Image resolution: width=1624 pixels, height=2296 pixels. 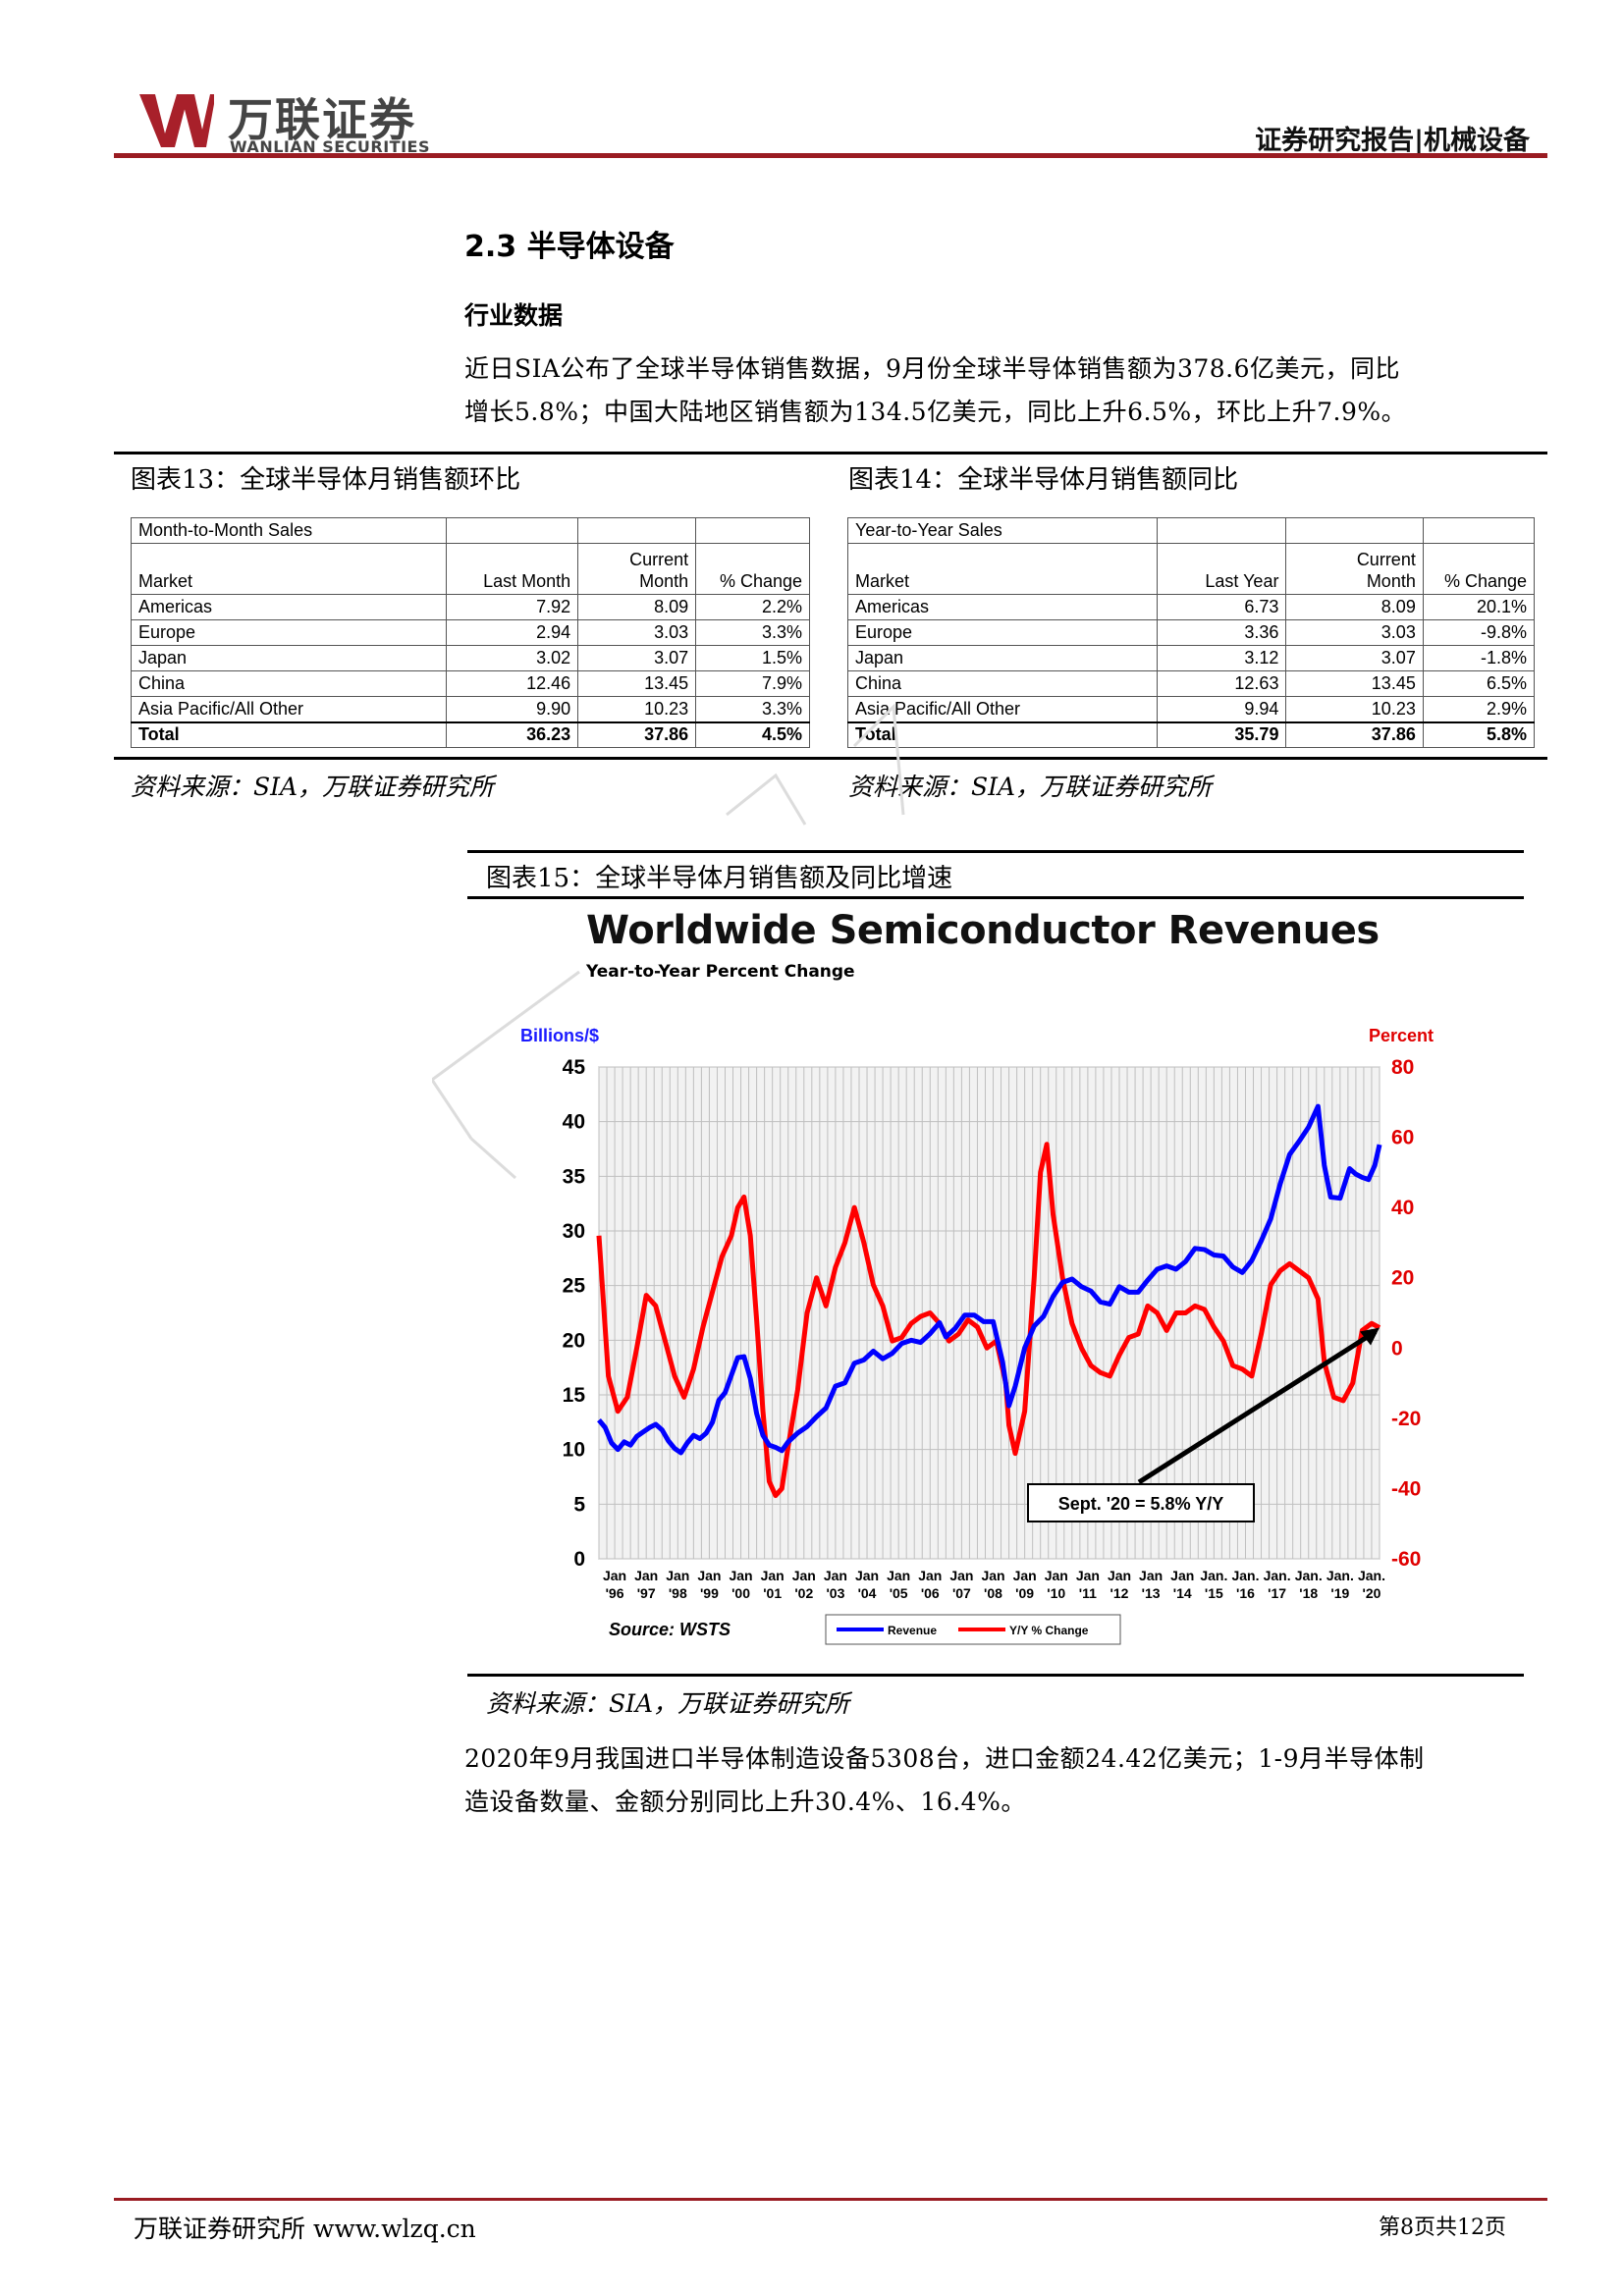 What do you see at coordinates (313, 787) in the screenshot?
I see `figure13-source: 资料来源：SIA，万联证券研究所` at bounding box center [313, 787].